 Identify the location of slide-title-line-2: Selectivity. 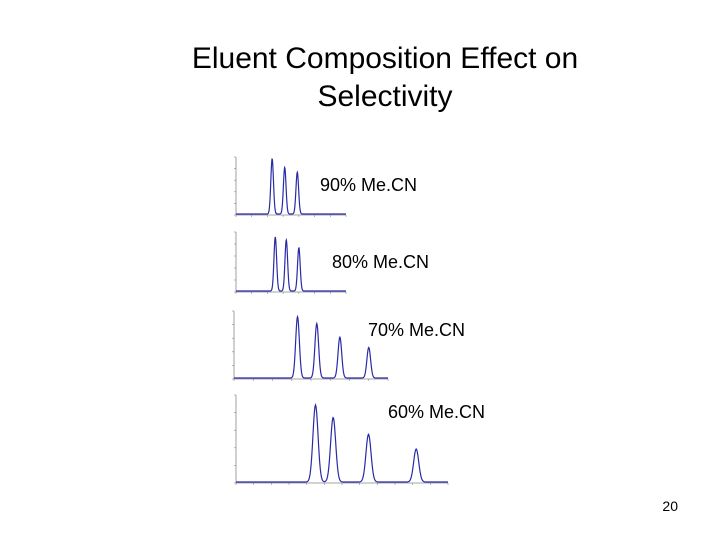
(385, 96).